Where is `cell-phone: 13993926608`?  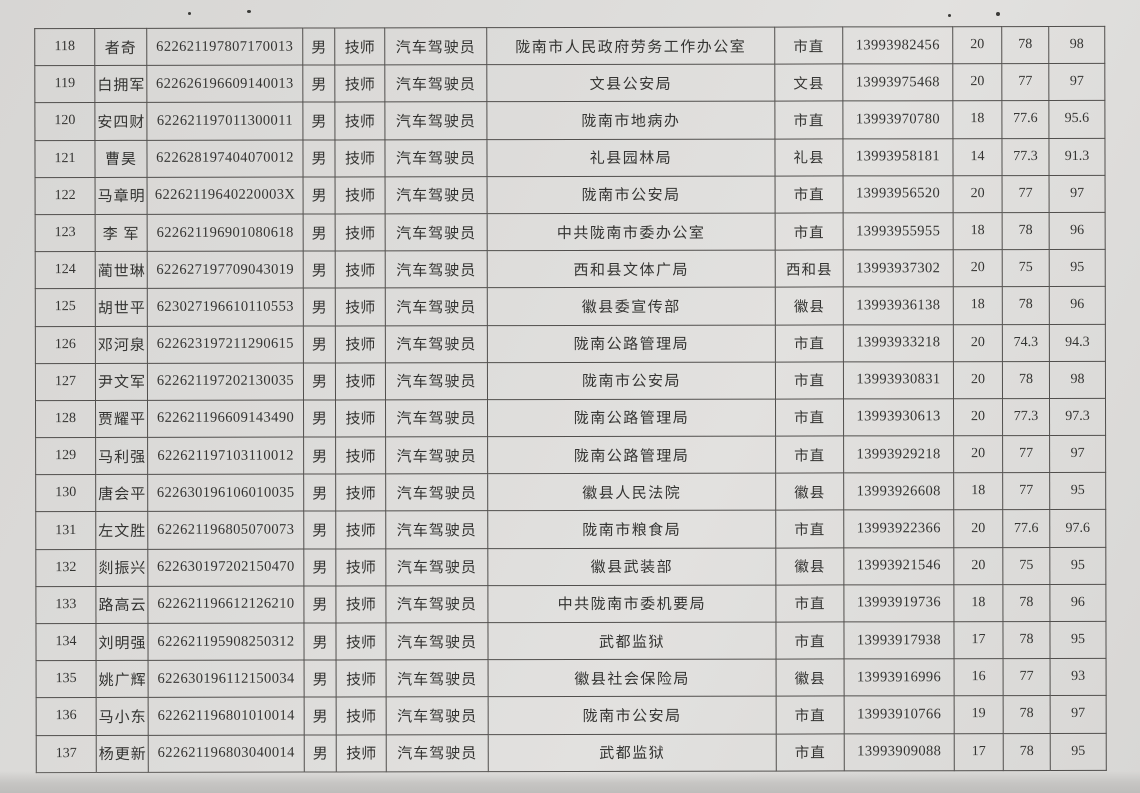 cell-phone: 13993926608 is located at coordinates (898, 491).